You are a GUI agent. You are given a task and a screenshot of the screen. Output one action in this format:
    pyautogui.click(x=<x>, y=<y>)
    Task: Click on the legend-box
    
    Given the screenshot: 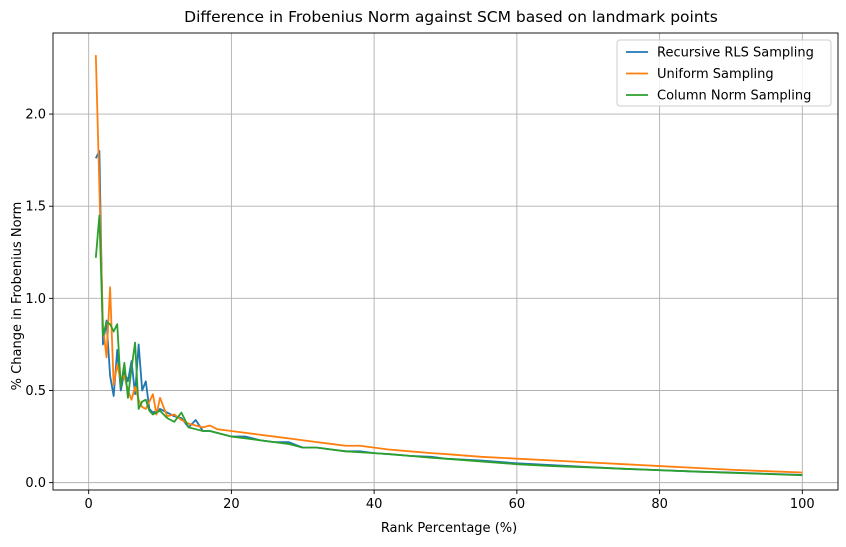 What is the action you would take?
    pyautogui.click(x=724, y=73)
    